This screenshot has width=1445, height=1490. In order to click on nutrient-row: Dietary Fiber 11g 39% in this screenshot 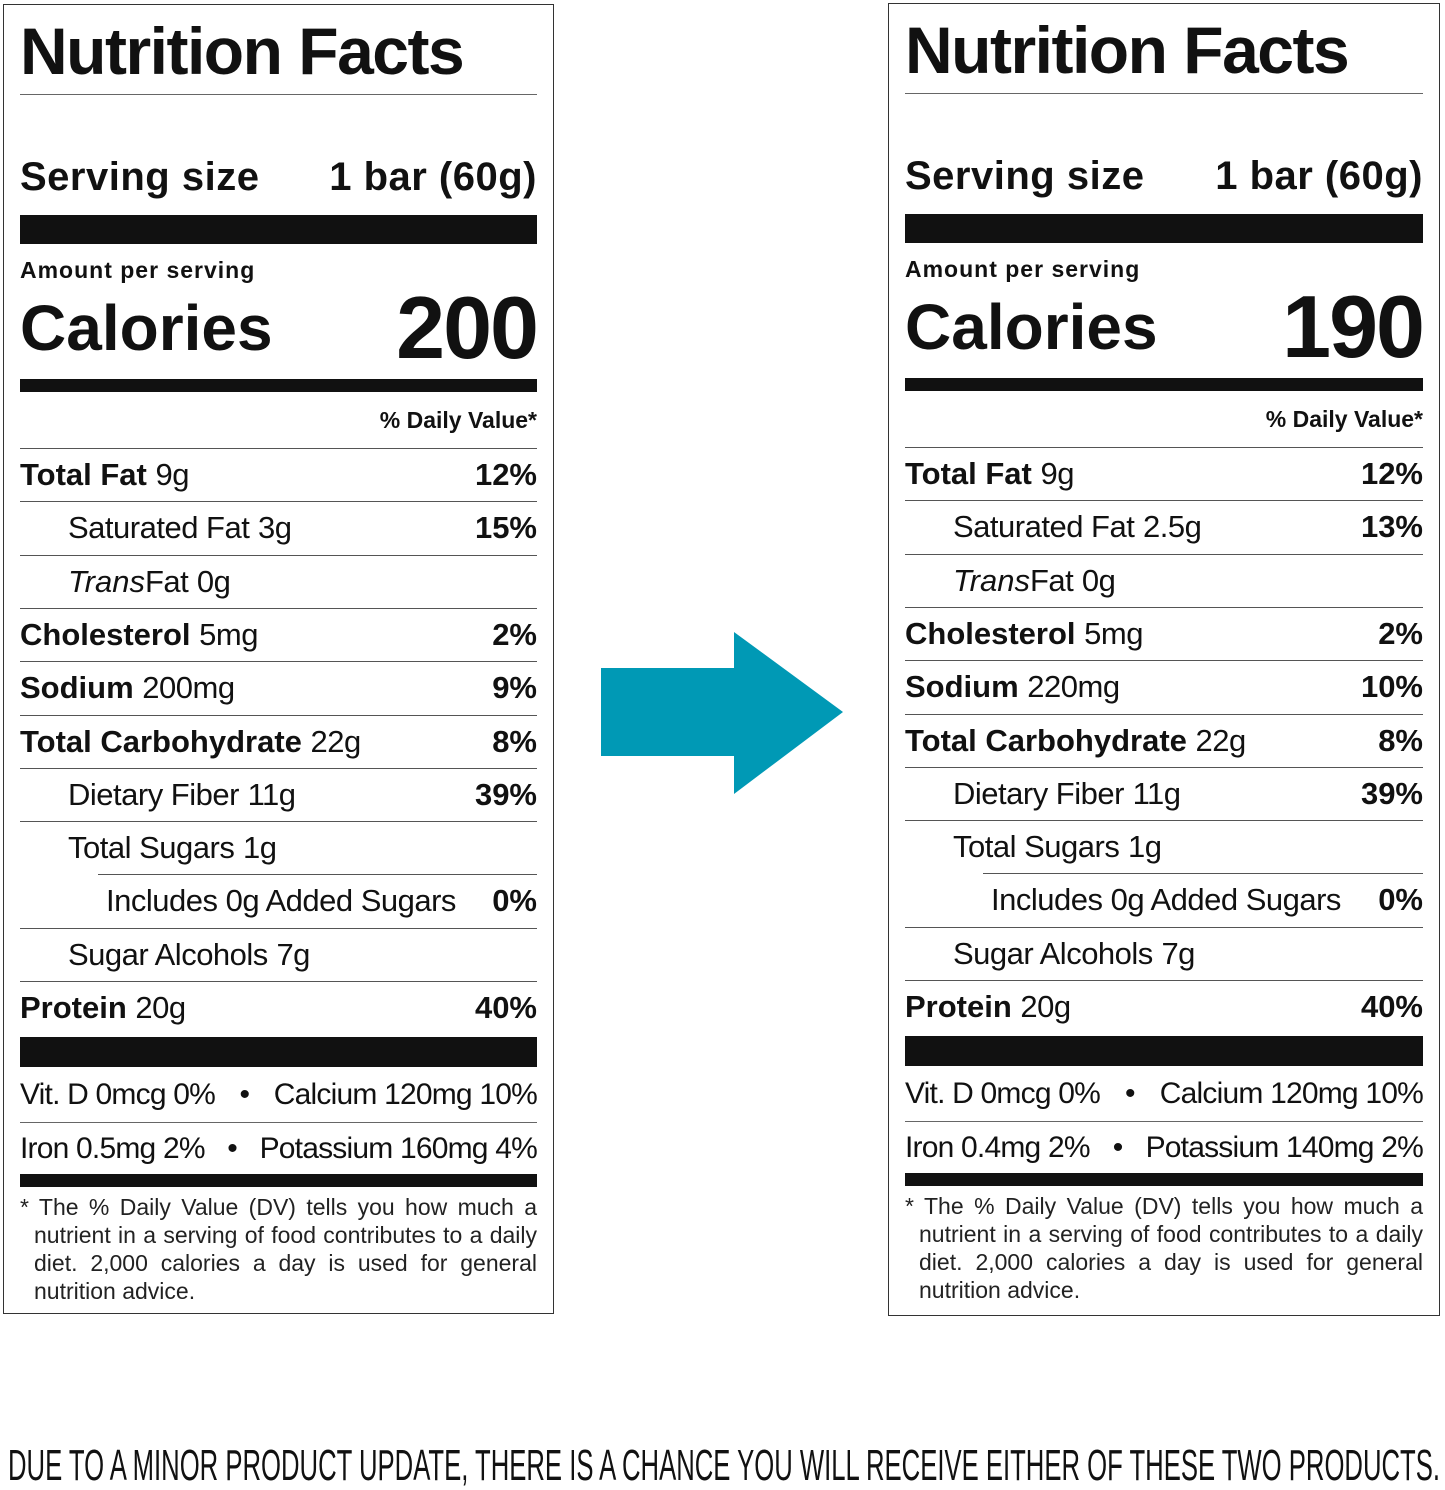, I will do `click(1164, 793)`.